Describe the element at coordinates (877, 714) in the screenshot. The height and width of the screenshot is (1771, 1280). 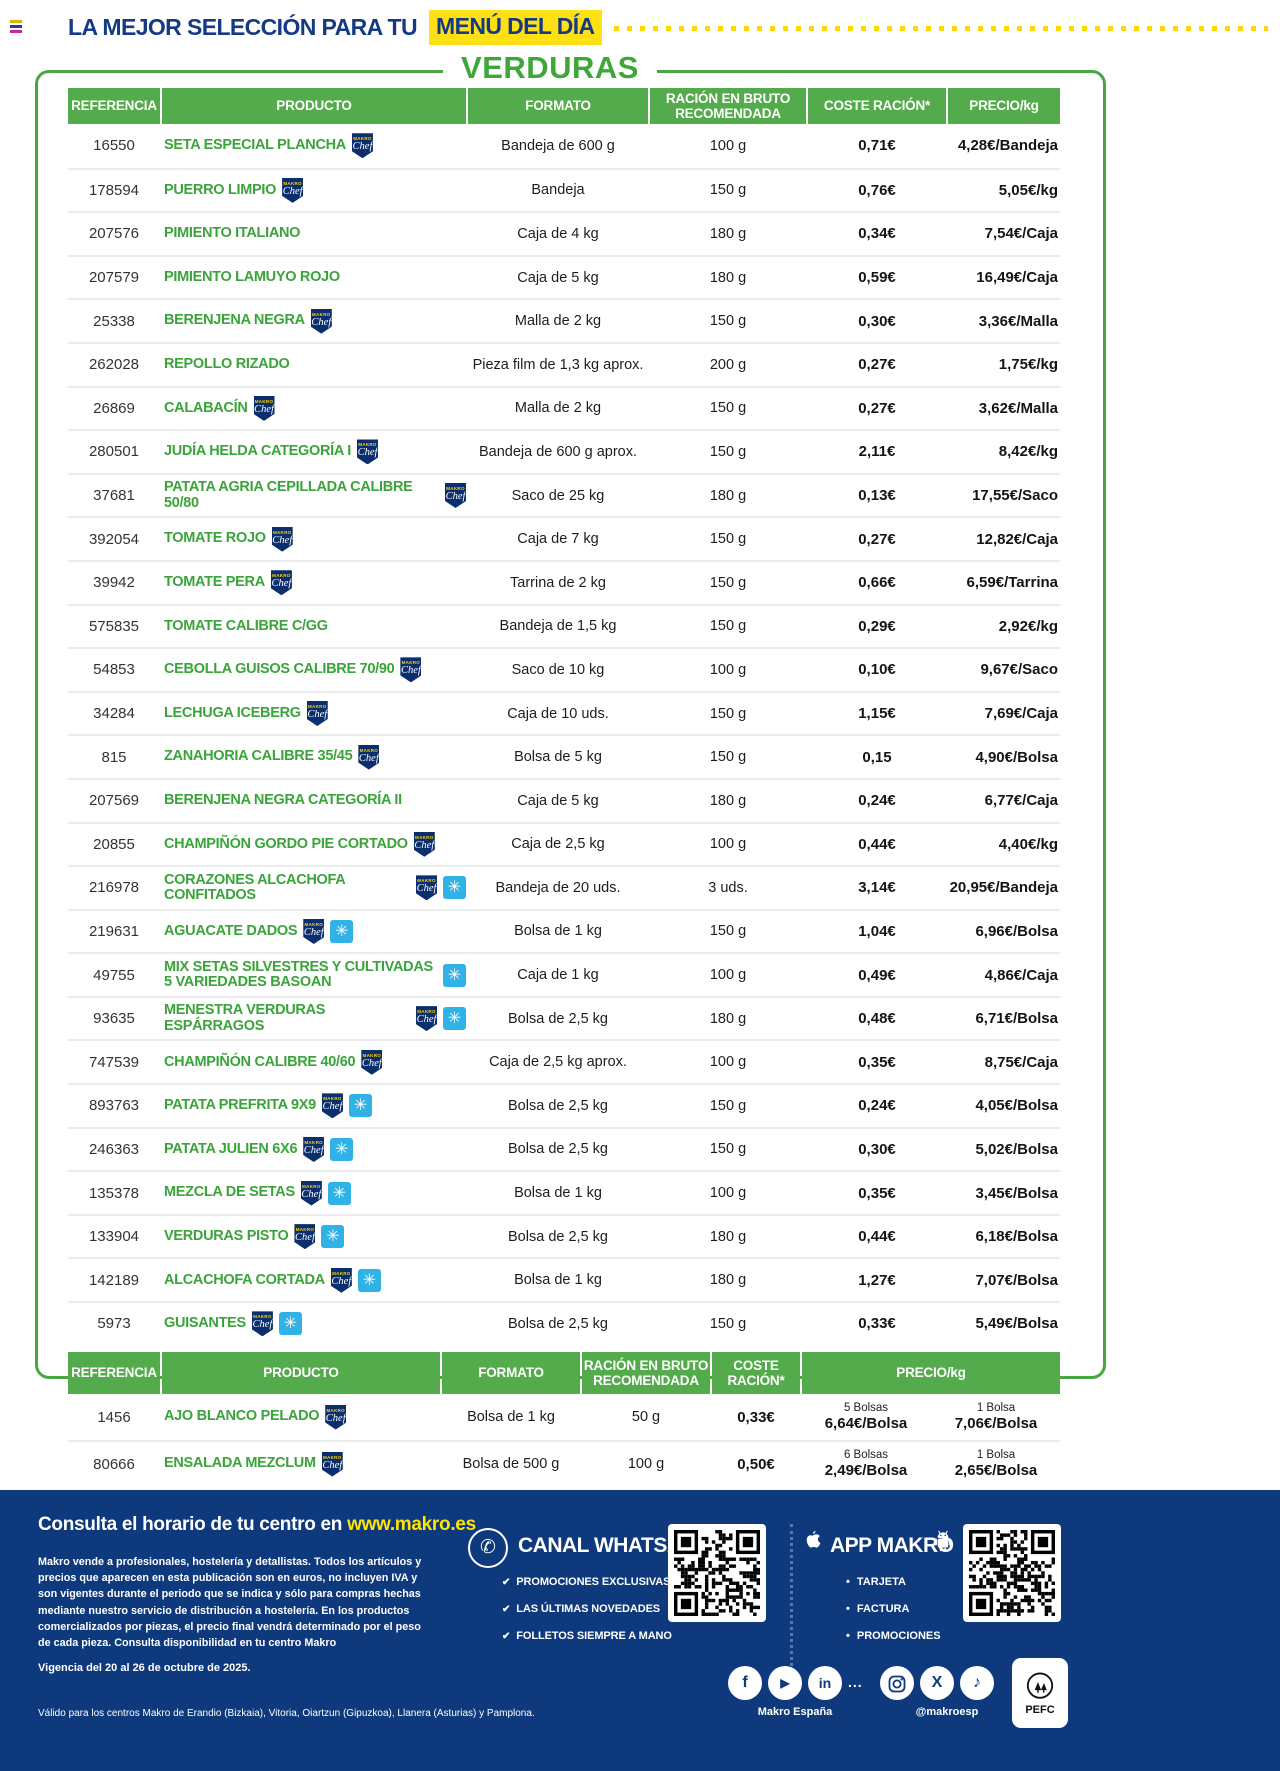
I see `coste-racion: 1,15€` at that location.